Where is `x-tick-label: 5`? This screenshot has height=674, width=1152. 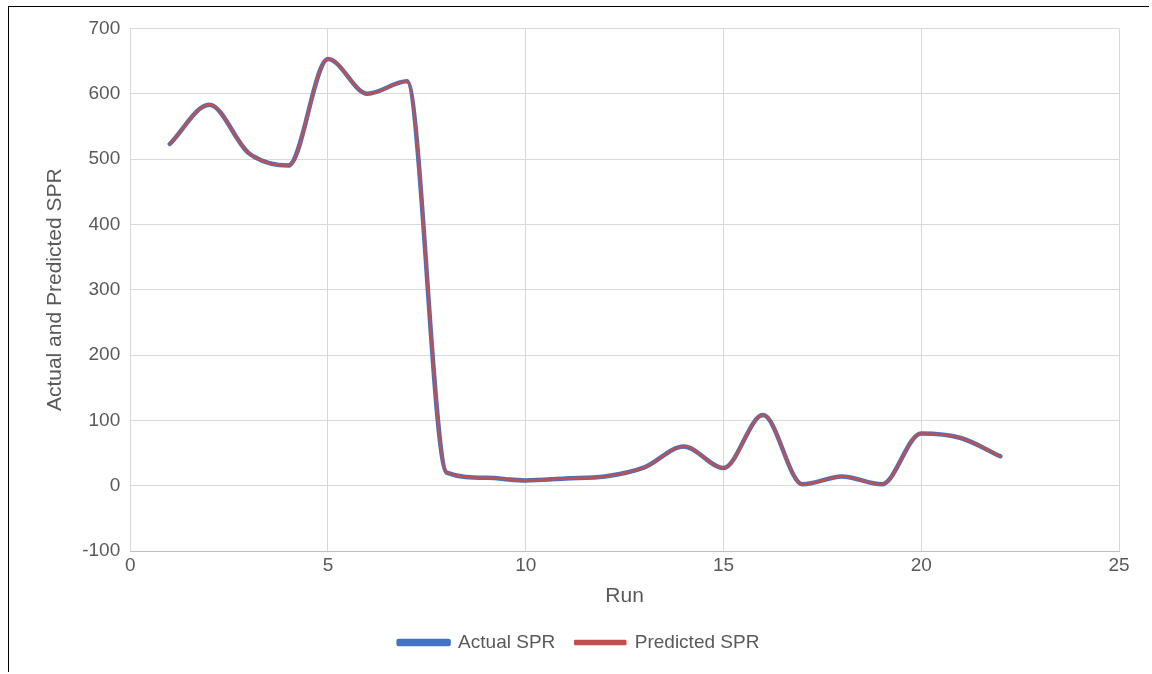
x-tick-label: 5 is located at coordinates (328, 564).